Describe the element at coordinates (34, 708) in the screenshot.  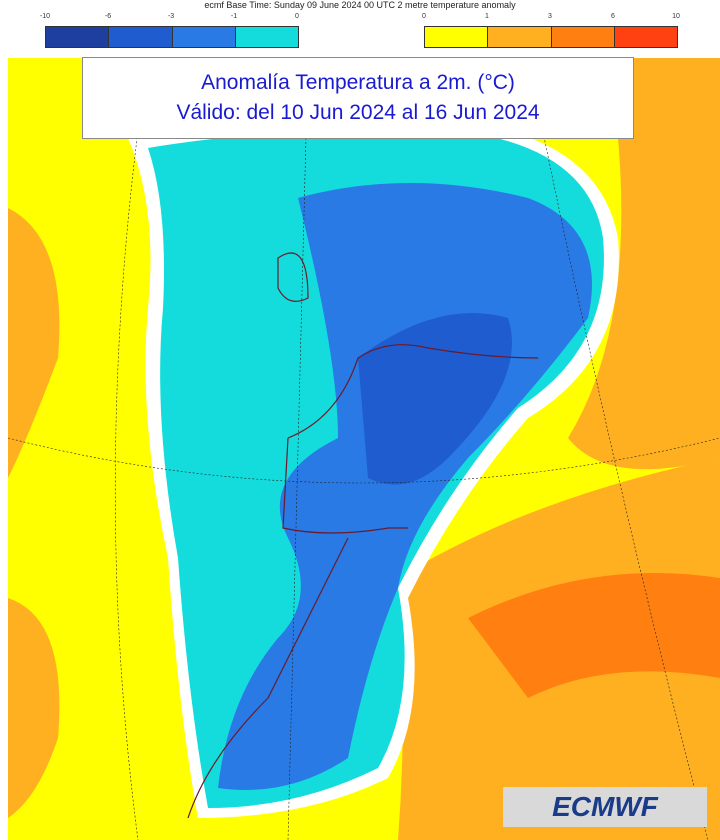
I see `warm-region-southwest` at that location.